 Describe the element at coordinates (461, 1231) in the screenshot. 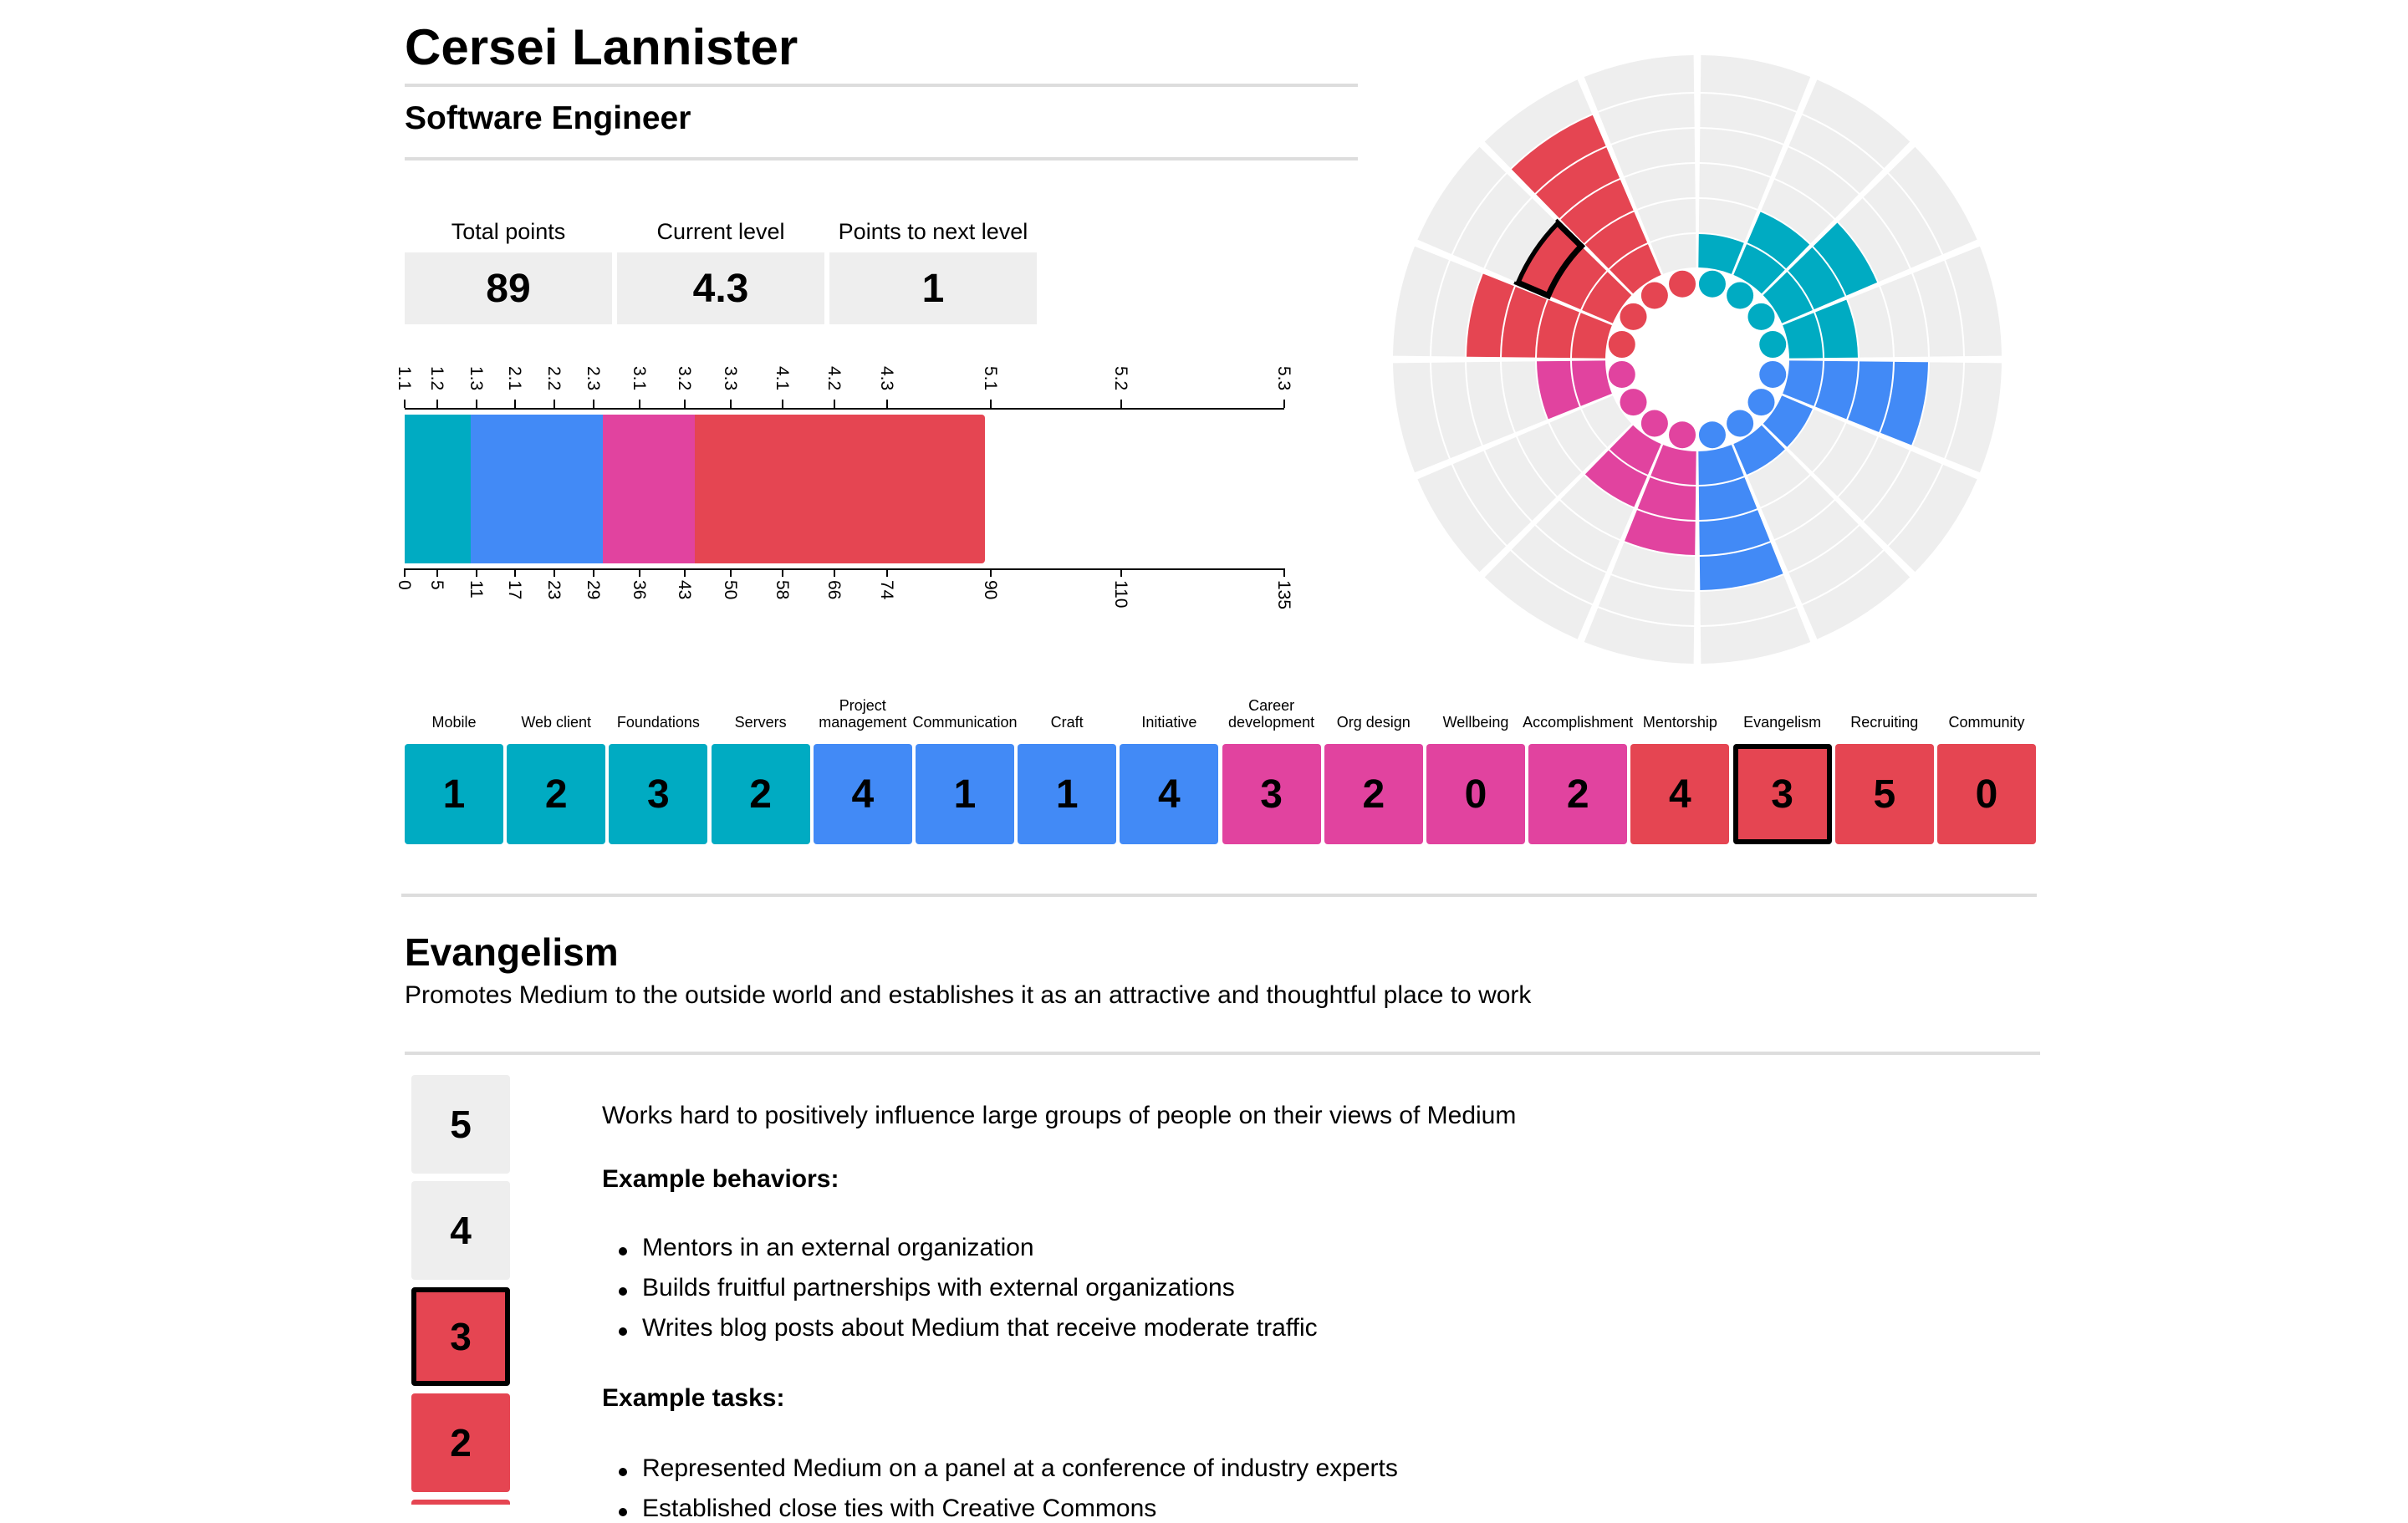

I see `level-button: 4` at that location.